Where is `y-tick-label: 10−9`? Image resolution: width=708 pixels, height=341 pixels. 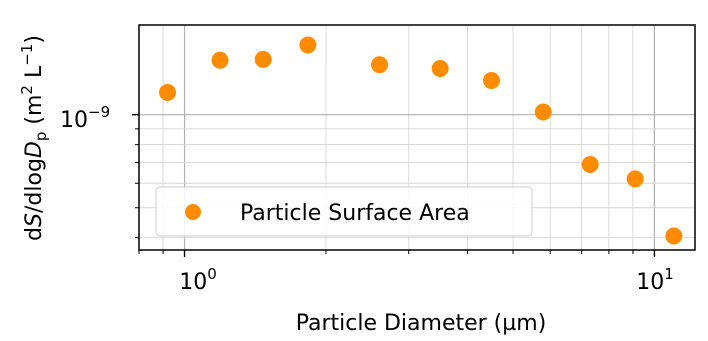 y-tick-label: 10−9 is located at coordinates (85, 118).